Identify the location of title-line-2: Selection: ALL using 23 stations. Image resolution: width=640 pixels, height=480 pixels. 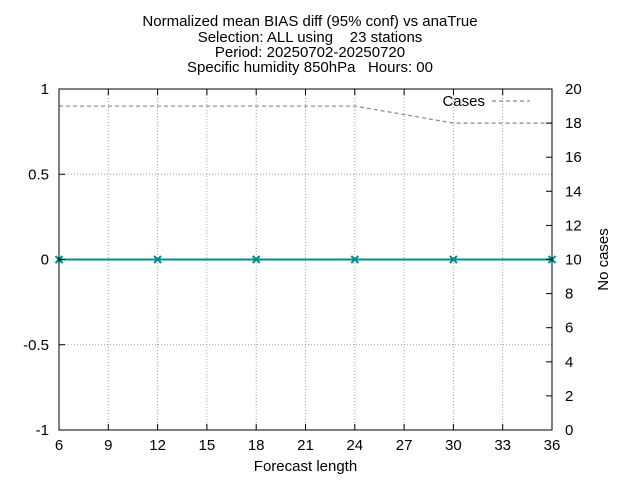
(310, 37).